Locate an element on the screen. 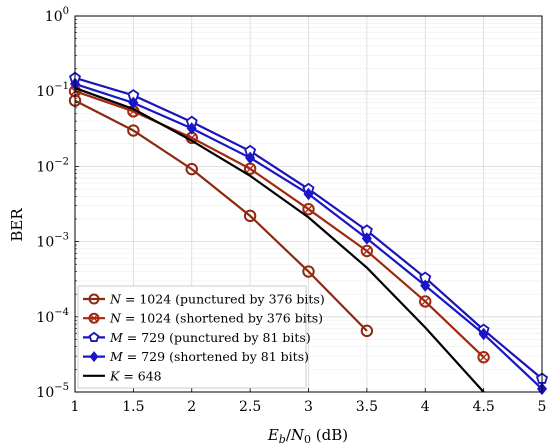 The width and height of the screenshot is (550, 448). y-tick-exponent: −2 is located at coordinates (61, 161).